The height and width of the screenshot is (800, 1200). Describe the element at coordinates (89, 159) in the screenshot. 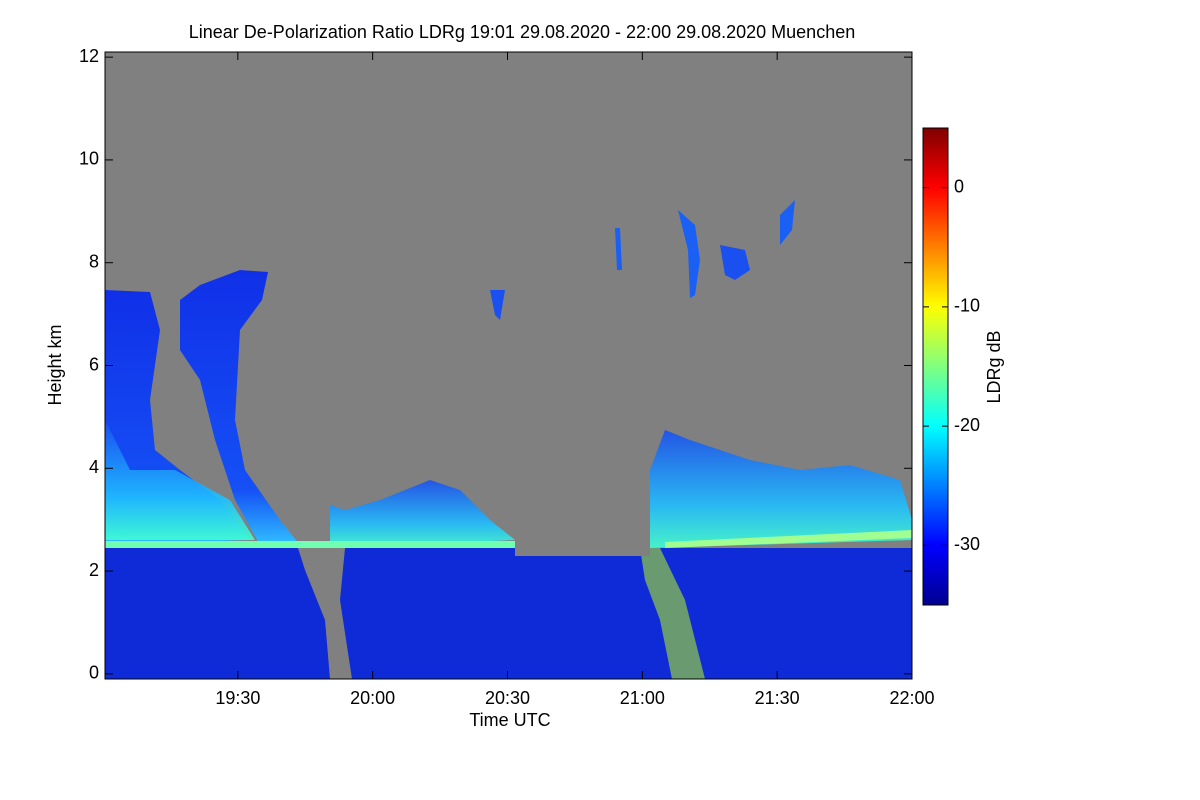

I see `y-tick-label: 10` at that location.